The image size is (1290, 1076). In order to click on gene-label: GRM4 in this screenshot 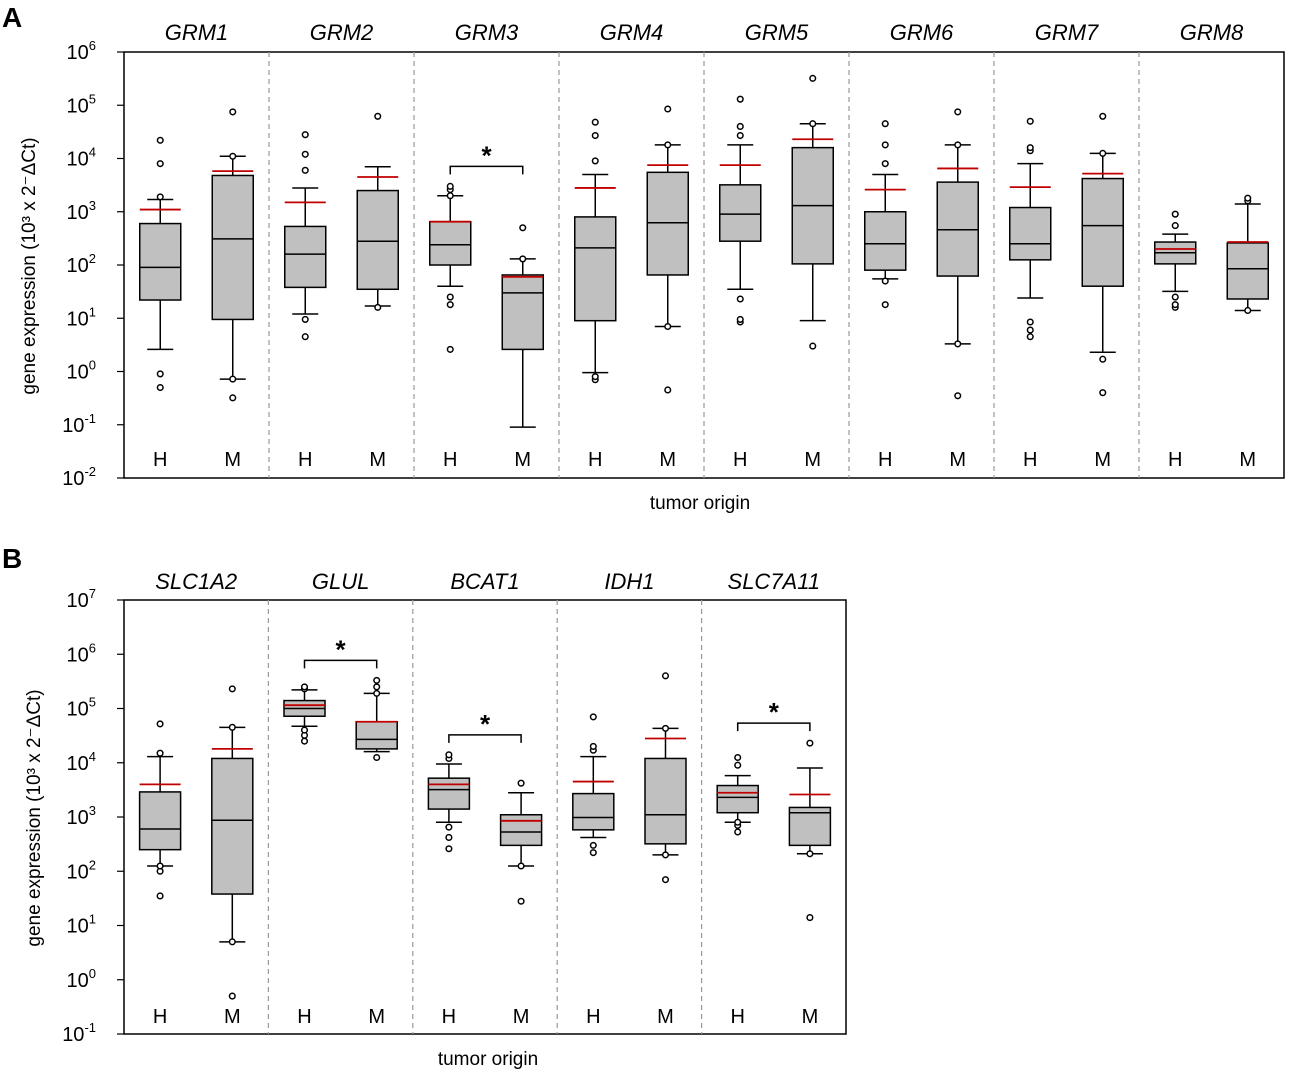, I will do `click(632, 32)`.